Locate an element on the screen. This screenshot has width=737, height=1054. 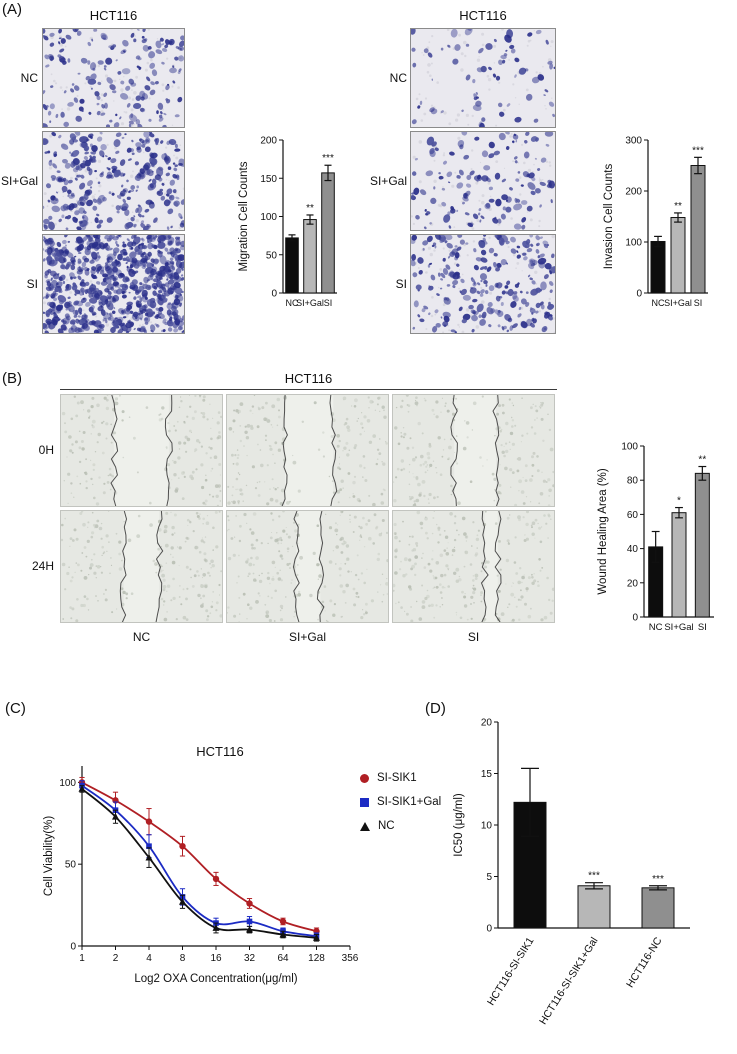
micrograph-invasion-nc is located at coordinates (483, 78).